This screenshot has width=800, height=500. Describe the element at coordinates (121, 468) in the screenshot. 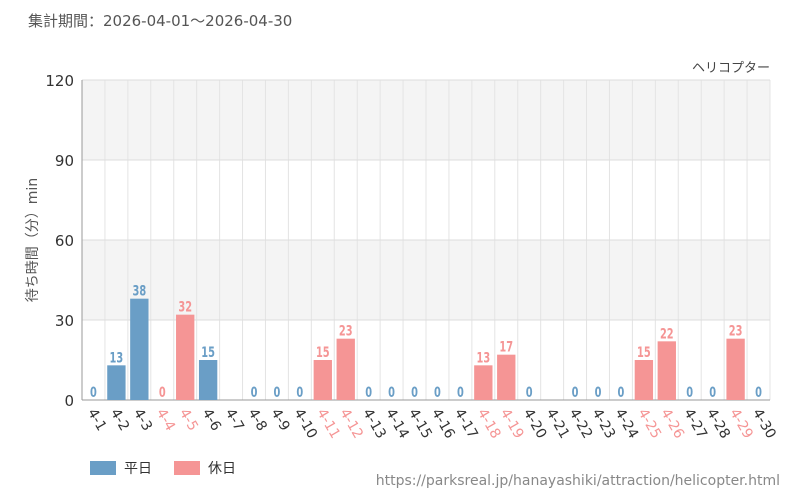

I see `legend-item-weekday: 平日` at that location.